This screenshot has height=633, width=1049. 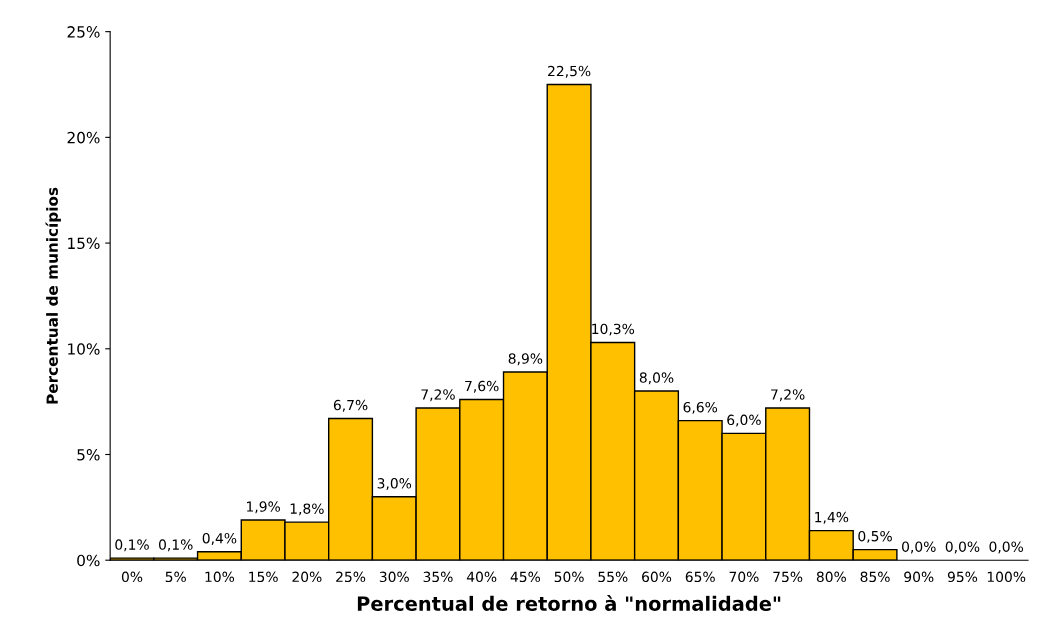 I want to click on x-tick-label: 80%, so click(x=831, y=577).